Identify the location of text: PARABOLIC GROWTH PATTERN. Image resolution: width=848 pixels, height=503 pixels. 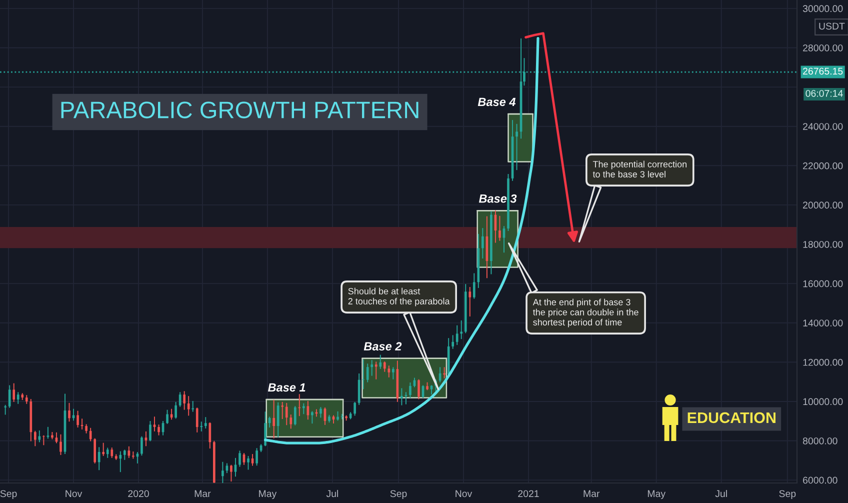
(239, 110).